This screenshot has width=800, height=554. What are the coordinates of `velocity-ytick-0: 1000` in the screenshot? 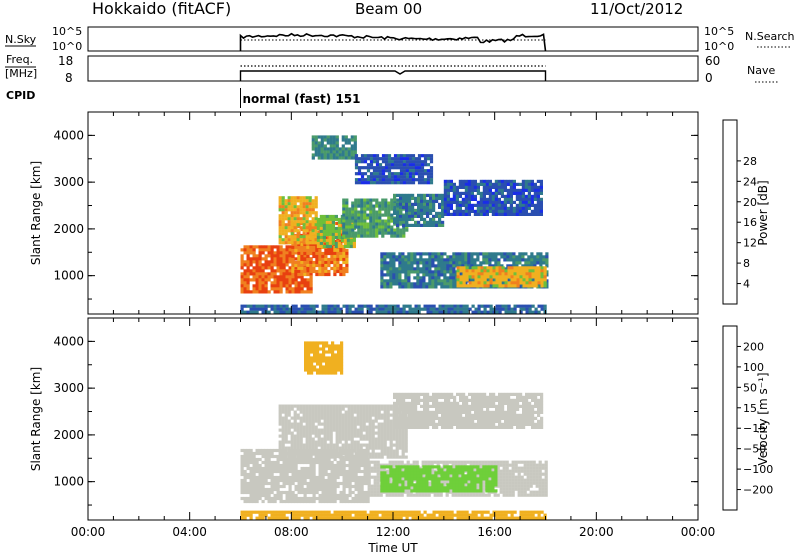 It's located at (68, 482).